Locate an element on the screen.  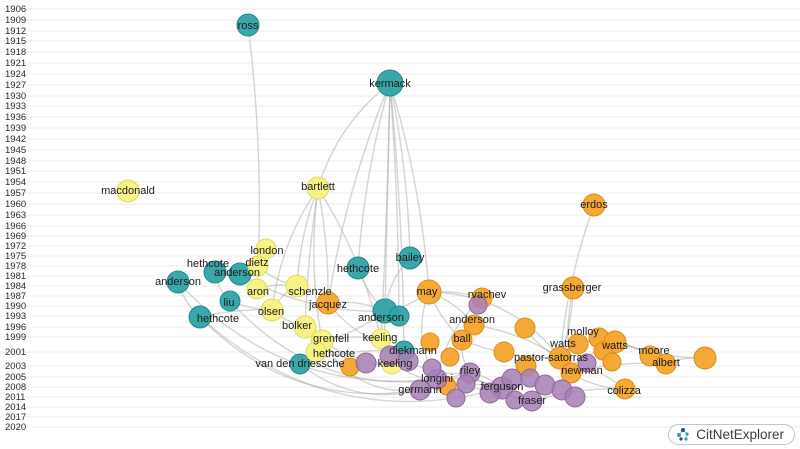
node-colizza is located at coordinates (625, 389).